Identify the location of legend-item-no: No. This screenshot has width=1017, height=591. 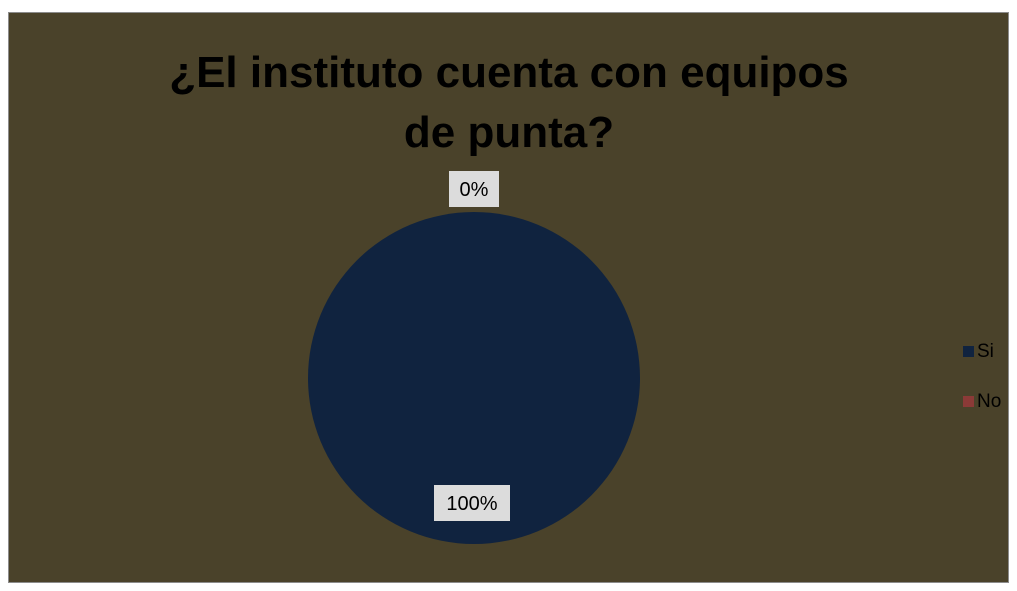
(990, 402).